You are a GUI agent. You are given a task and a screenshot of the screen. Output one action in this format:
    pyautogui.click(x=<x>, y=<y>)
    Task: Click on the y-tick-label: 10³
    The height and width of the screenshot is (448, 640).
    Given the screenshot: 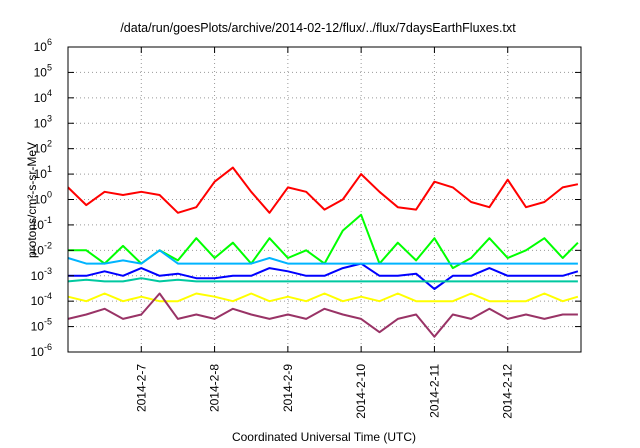 What is the action you would take?
    pyautogui.click(x=43, y=121)
    